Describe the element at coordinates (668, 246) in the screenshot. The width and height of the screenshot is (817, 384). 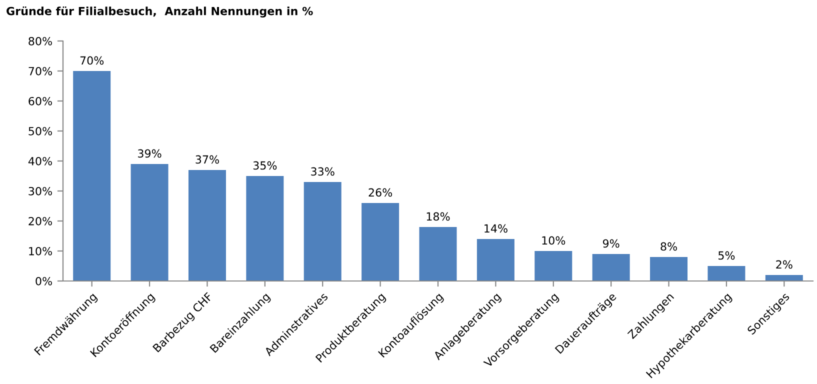
I see `data-label: 8%` at that location.